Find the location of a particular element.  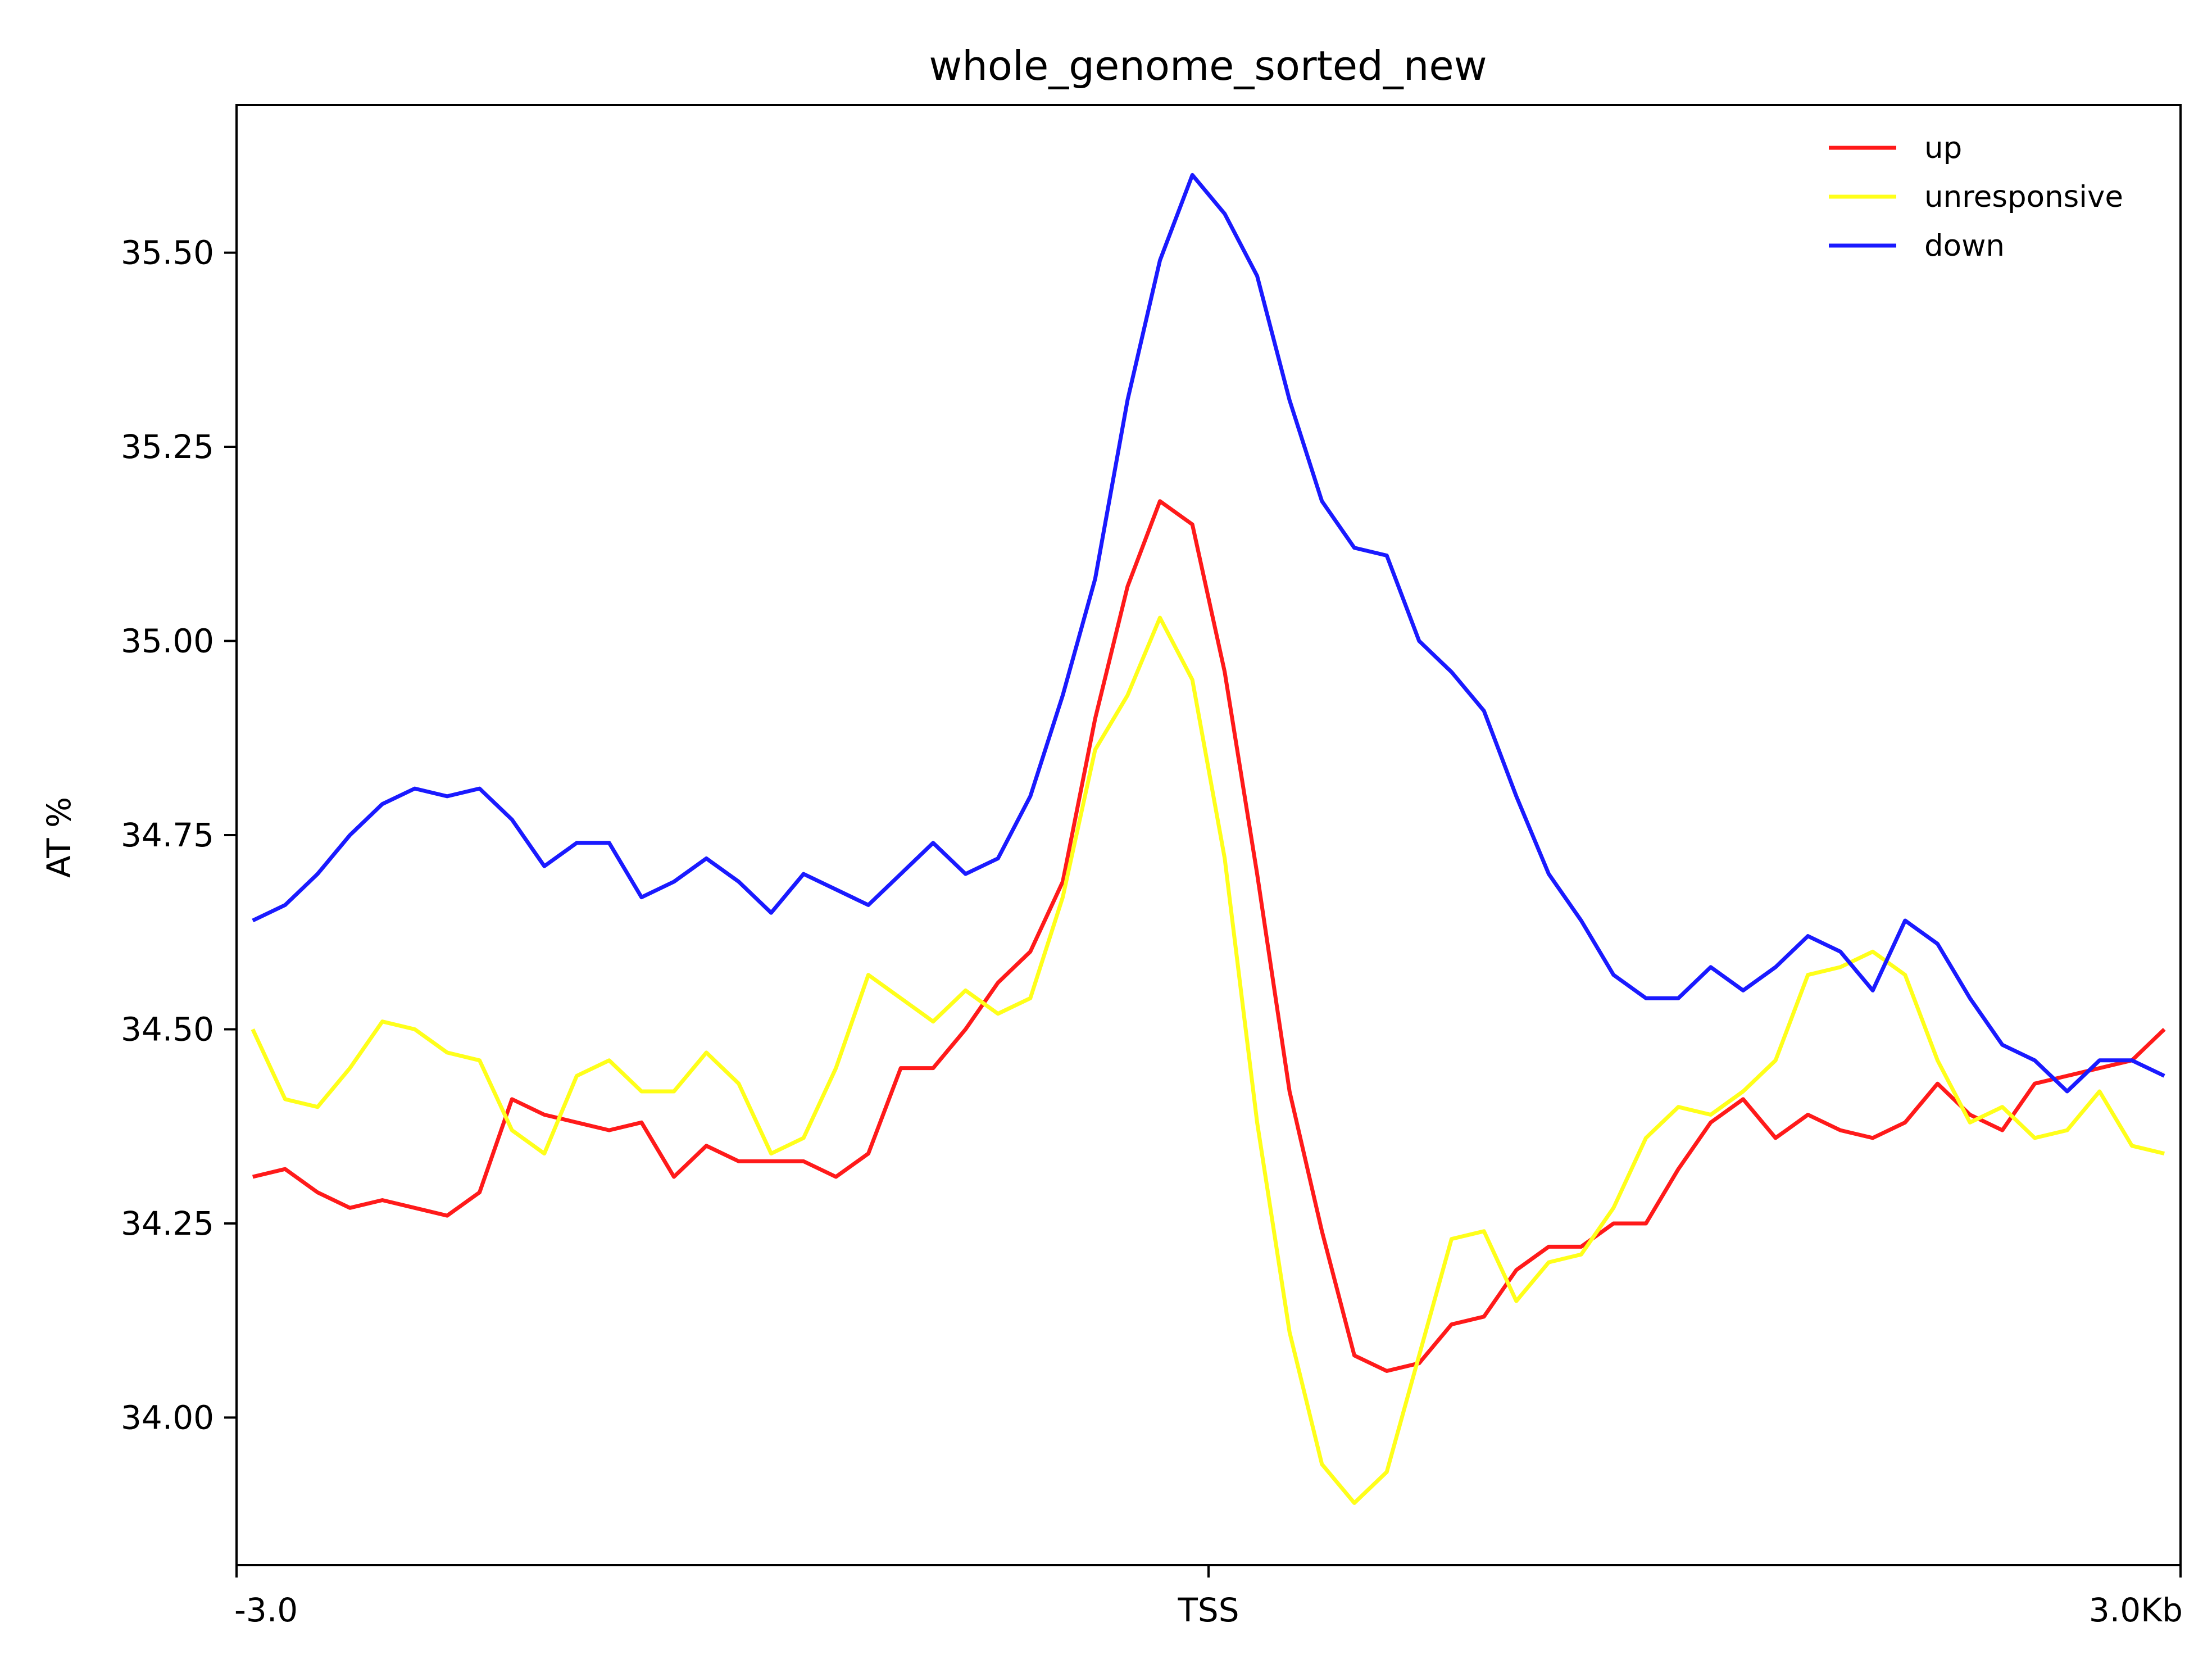

legend-label-down: down is located at coordinates (1964, 246).